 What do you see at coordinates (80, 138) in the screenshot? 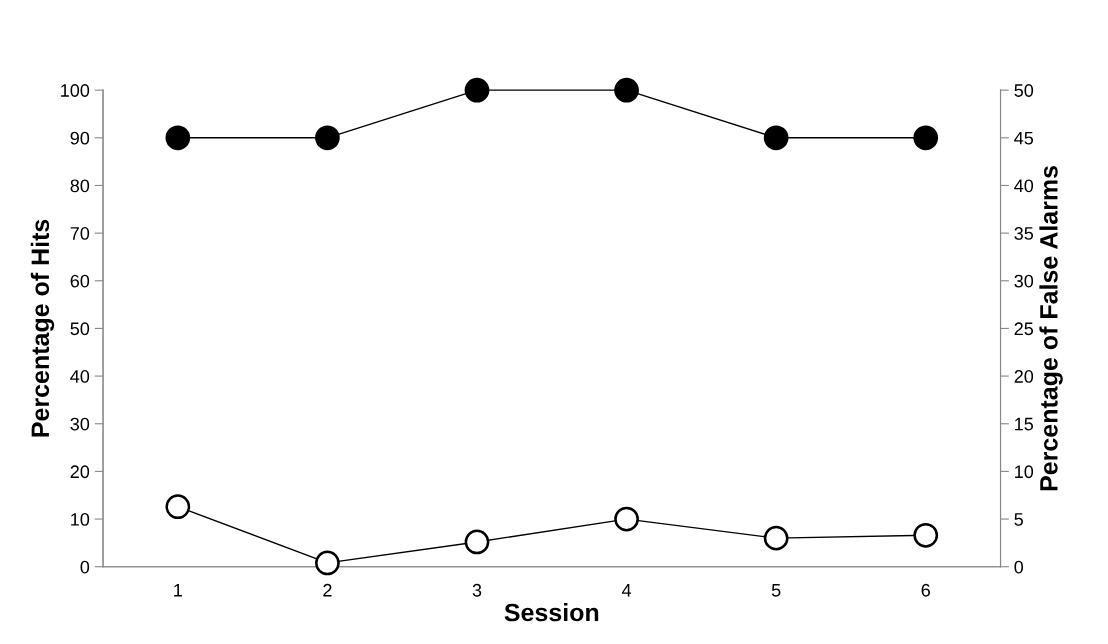
I see `y-tick-label: 90` at bounding box center [80, 138].